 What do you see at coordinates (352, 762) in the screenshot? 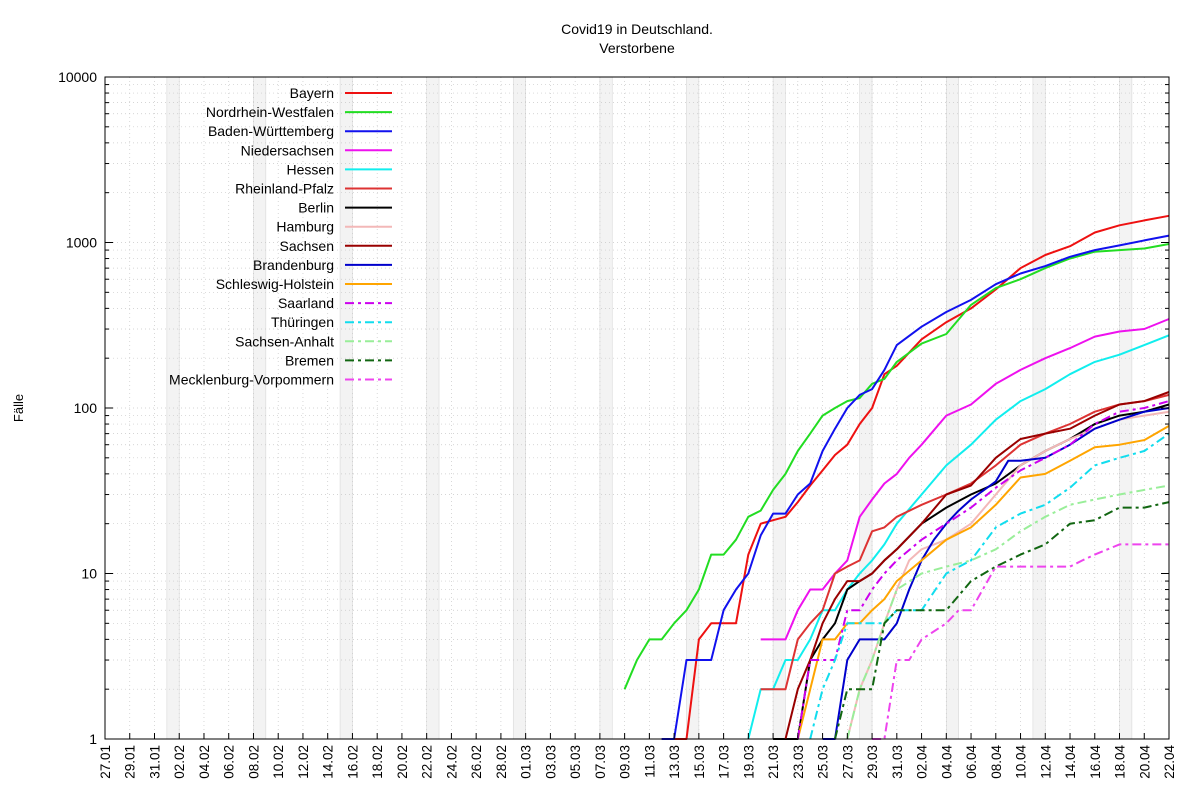
I see `x-tick-label: 16.02` at bounding box center [352, 762].